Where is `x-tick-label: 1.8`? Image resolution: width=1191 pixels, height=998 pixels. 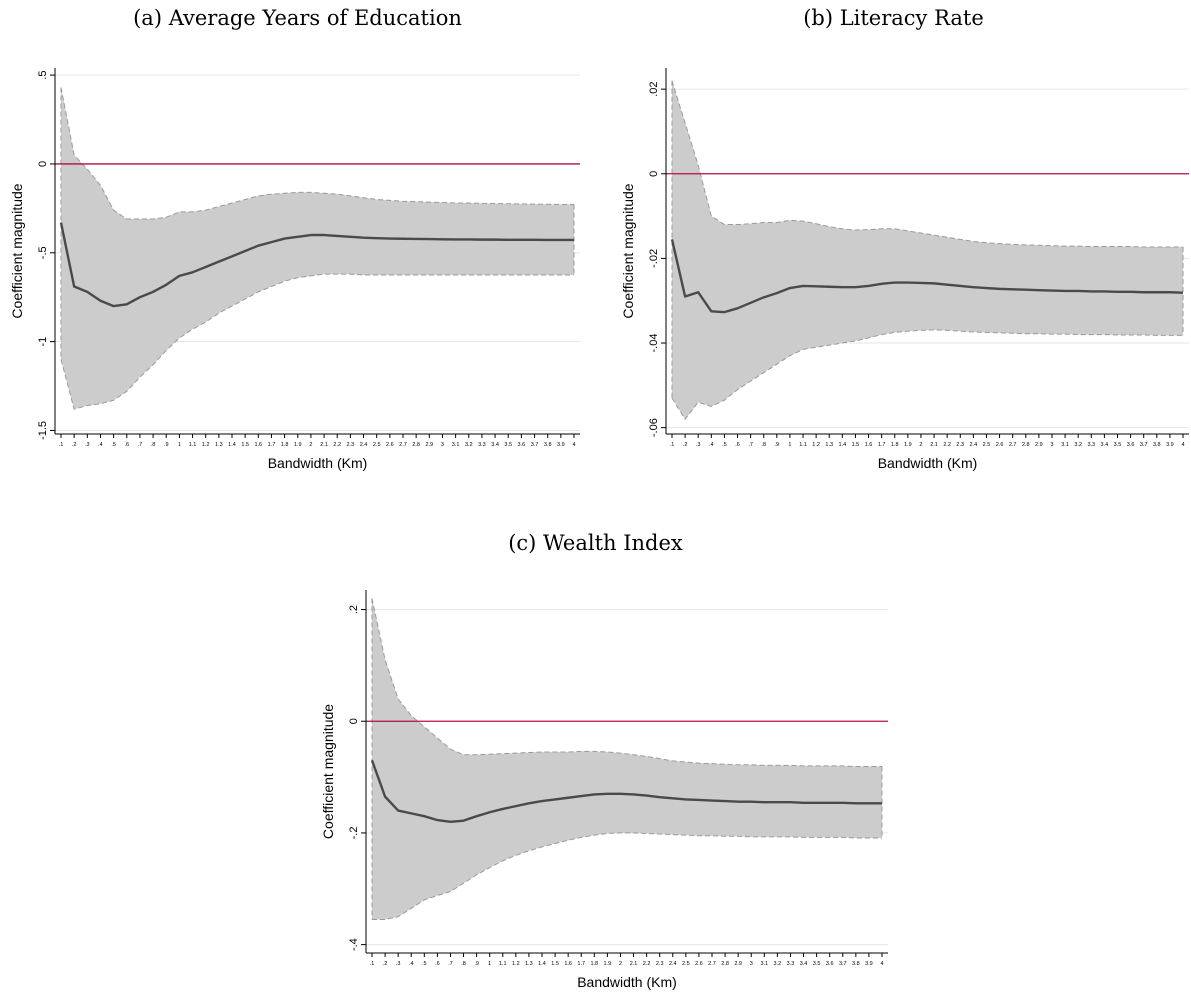 x-tick-label: 1.8 is located at coordinates (594, 964).